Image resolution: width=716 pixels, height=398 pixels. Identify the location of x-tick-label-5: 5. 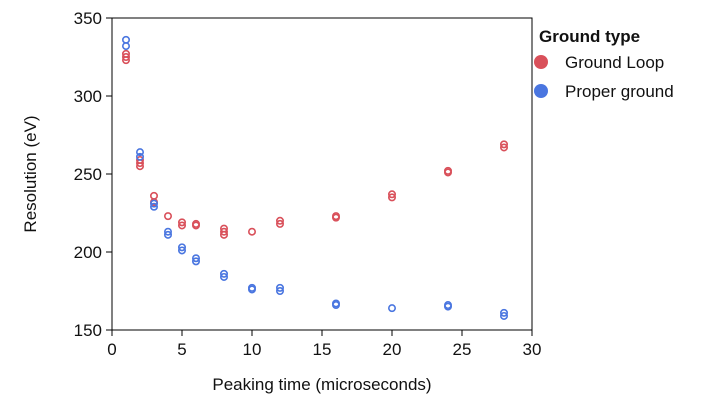
(181, 349).